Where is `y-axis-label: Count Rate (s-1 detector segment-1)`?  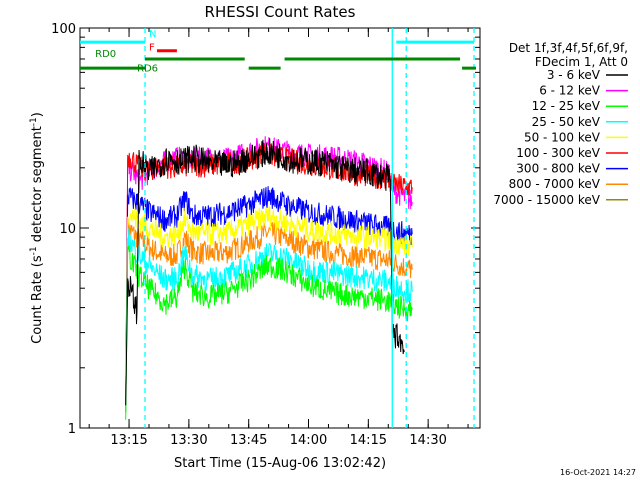
y-axis-label: Count Rate (s-1 detector segment-1) is located at coordinates (37, 228).